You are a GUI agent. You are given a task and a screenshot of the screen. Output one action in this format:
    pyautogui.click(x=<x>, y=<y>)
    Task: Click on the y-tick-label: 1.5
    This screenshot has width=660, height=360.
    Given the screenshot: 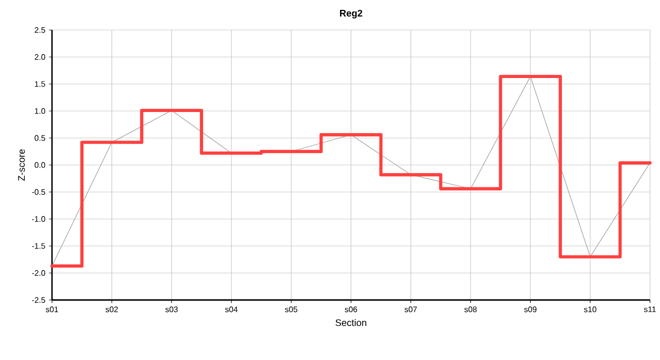 What is the action you would take?
    pyautogui.click(x=40, y=84)
    